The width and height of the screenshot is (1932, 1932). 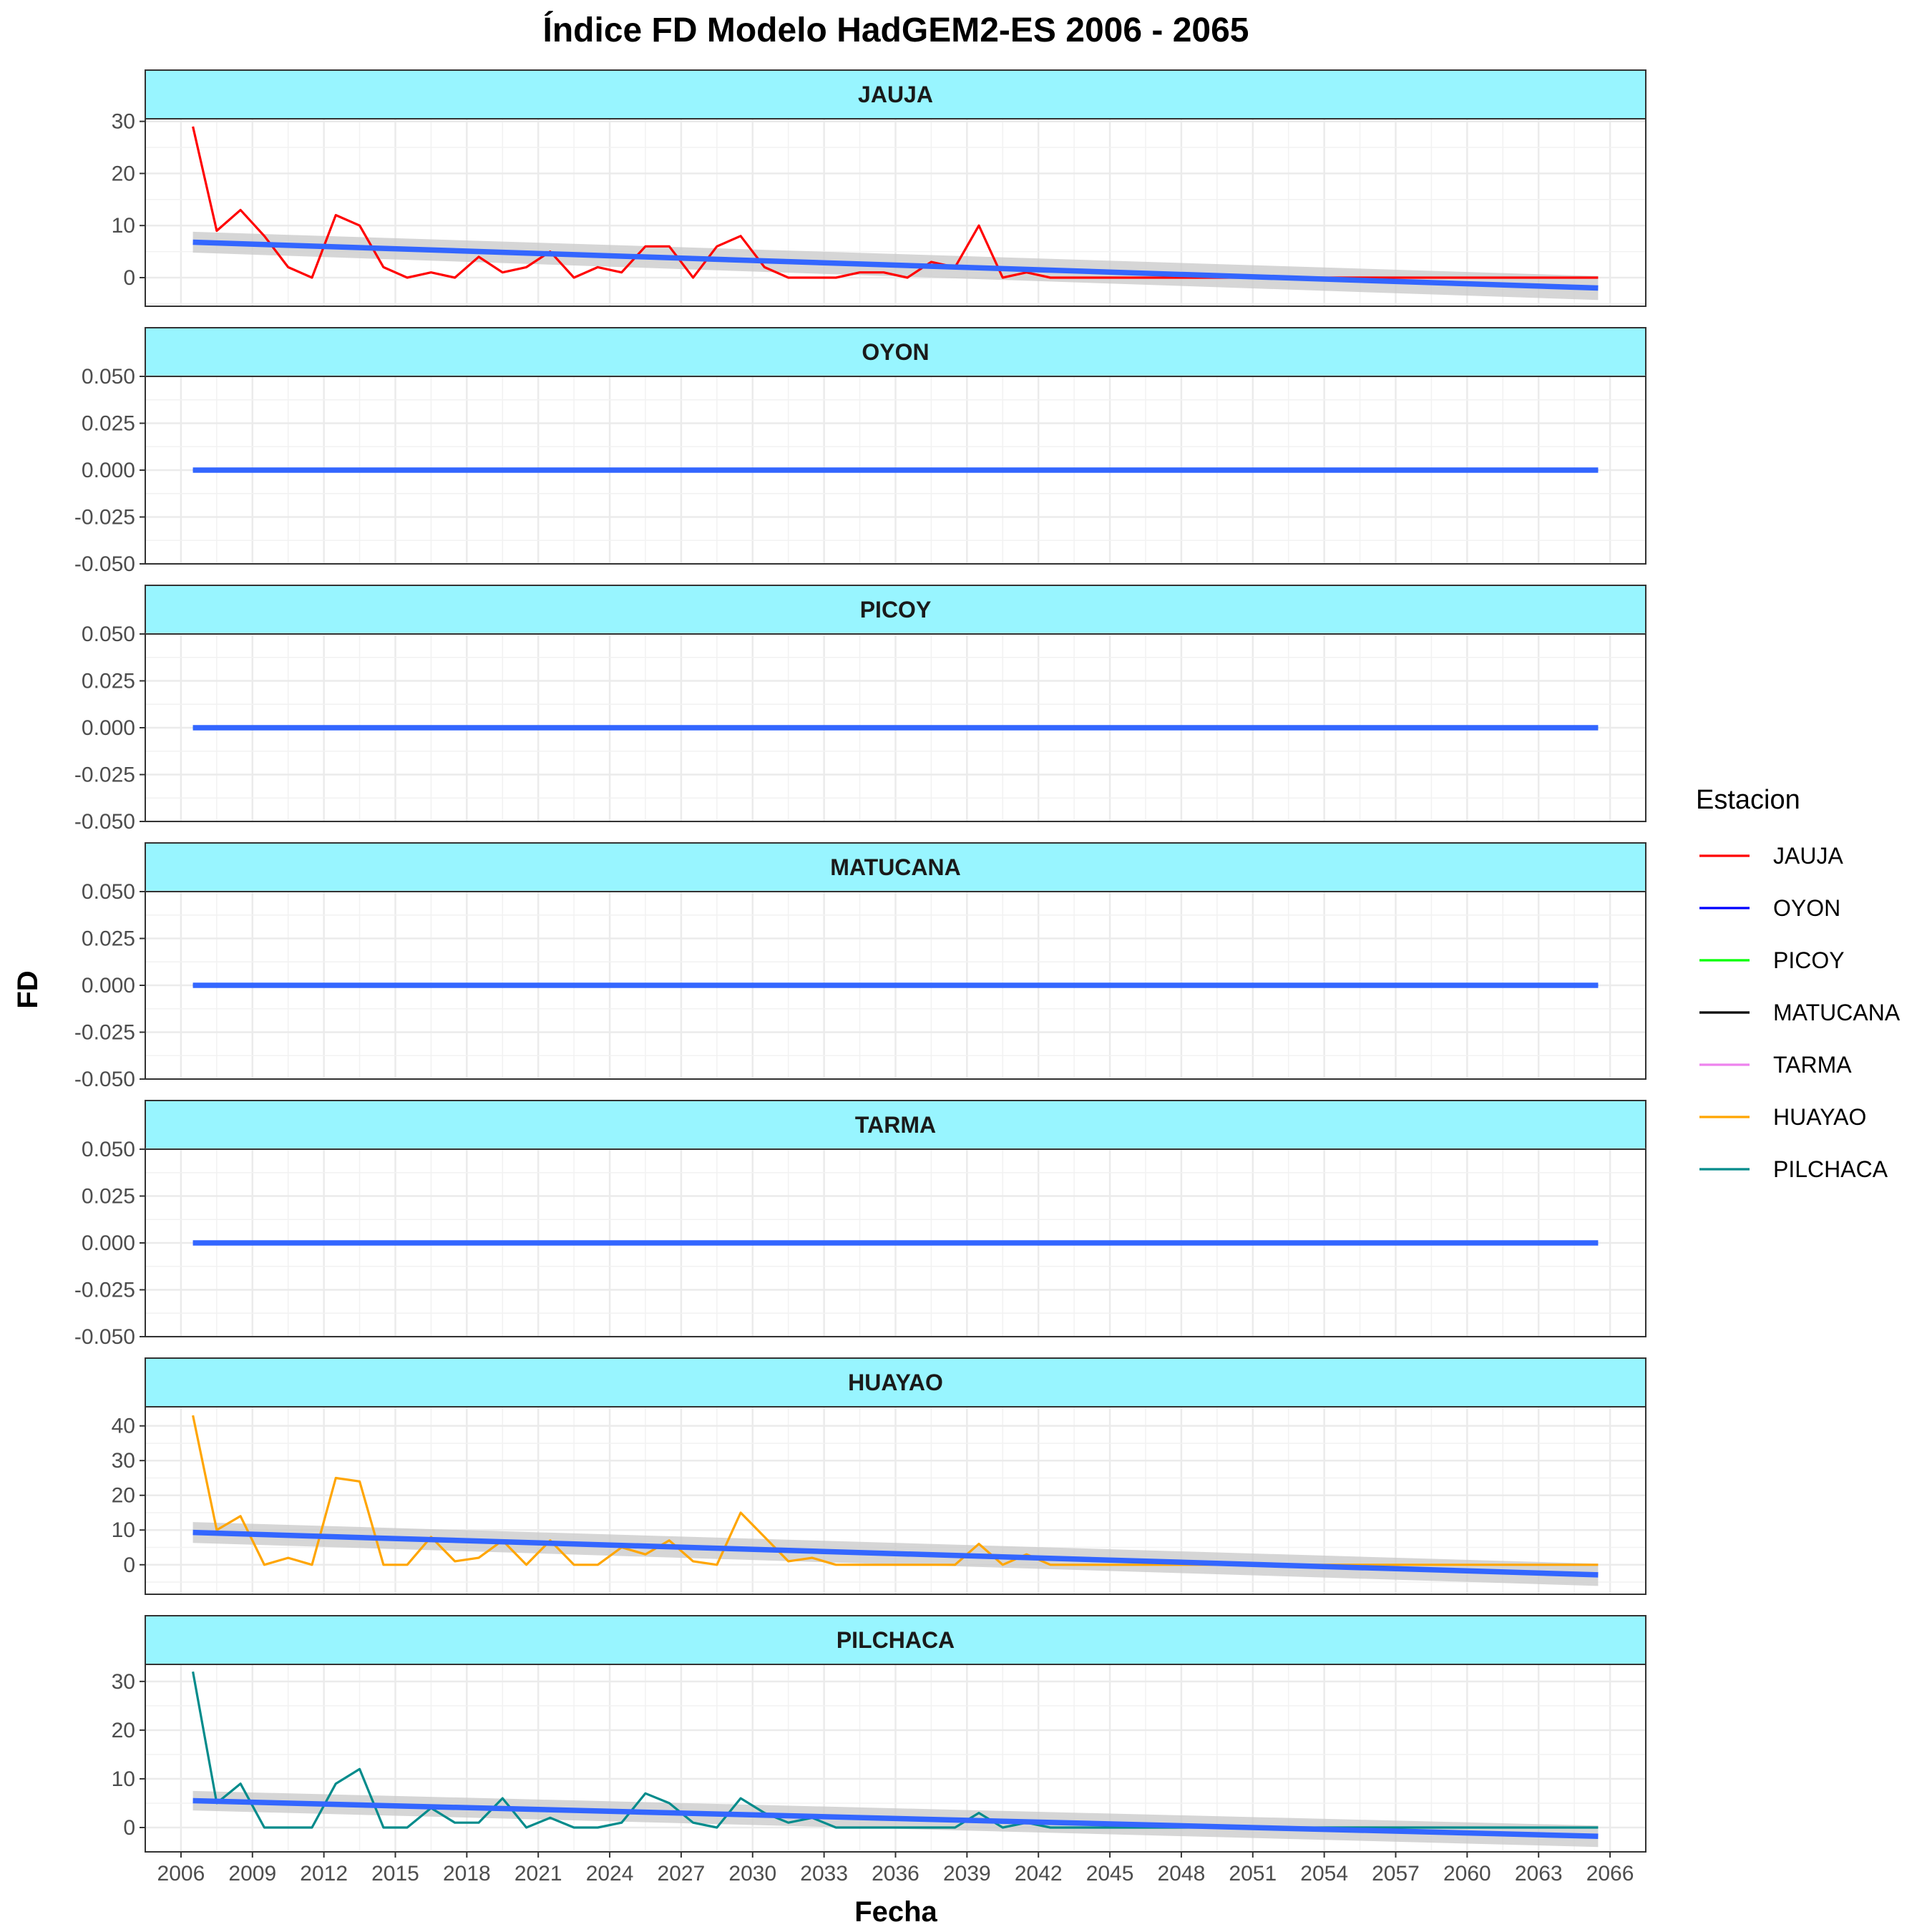 I want to click on panel-border, so click(x=895, y=1500).